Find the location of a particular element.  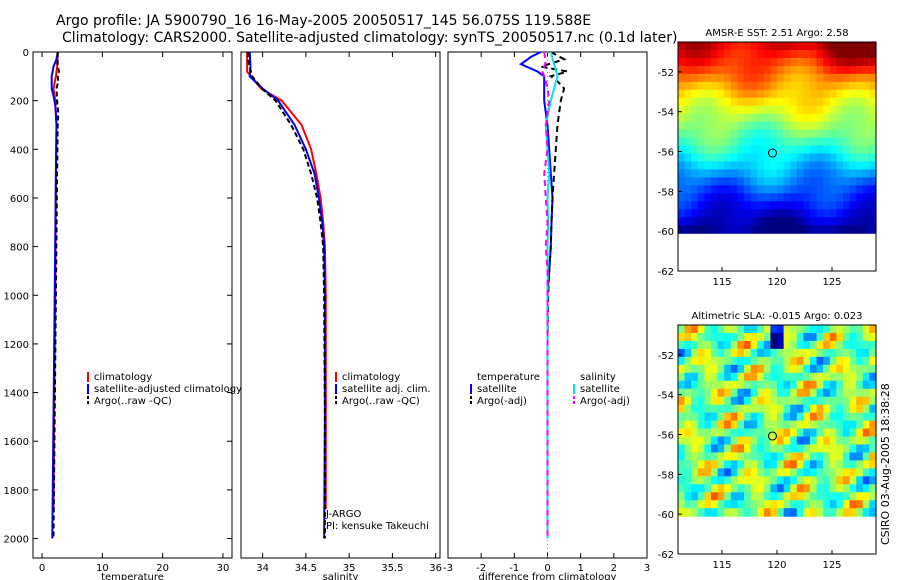

x-tick-label: 30 is located at coordinates (223, 568).